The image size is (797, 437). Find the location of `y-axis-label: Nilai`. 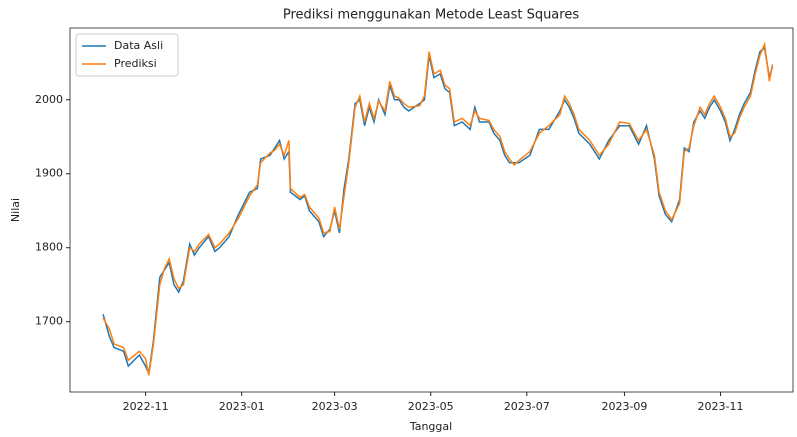

y-axis-label: Nilai is located at coordinates (15, 210).